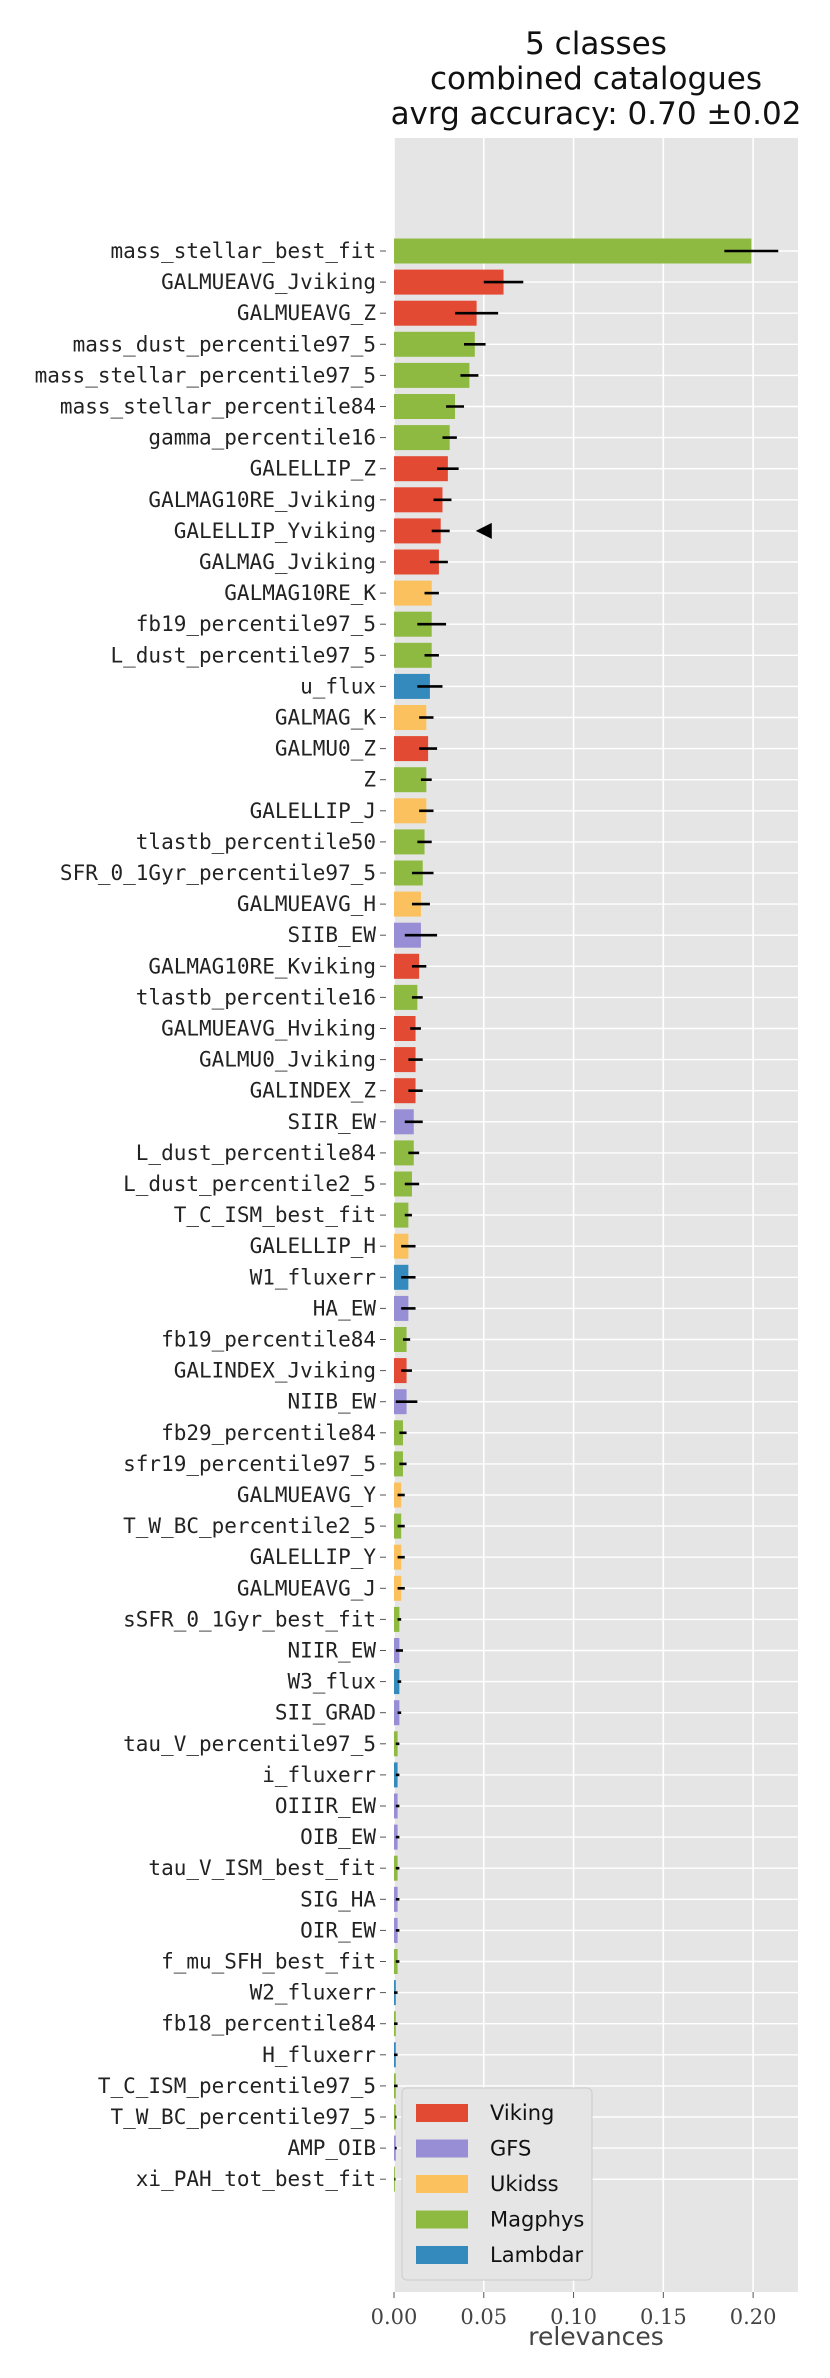 Image resolution: width=830 pixels, height=2378 pixels. What do you see at coordinates (313, 811) in the screenshot?
I see `y-tick-label: GALELLIP_J` at bounding box center [313, 811].